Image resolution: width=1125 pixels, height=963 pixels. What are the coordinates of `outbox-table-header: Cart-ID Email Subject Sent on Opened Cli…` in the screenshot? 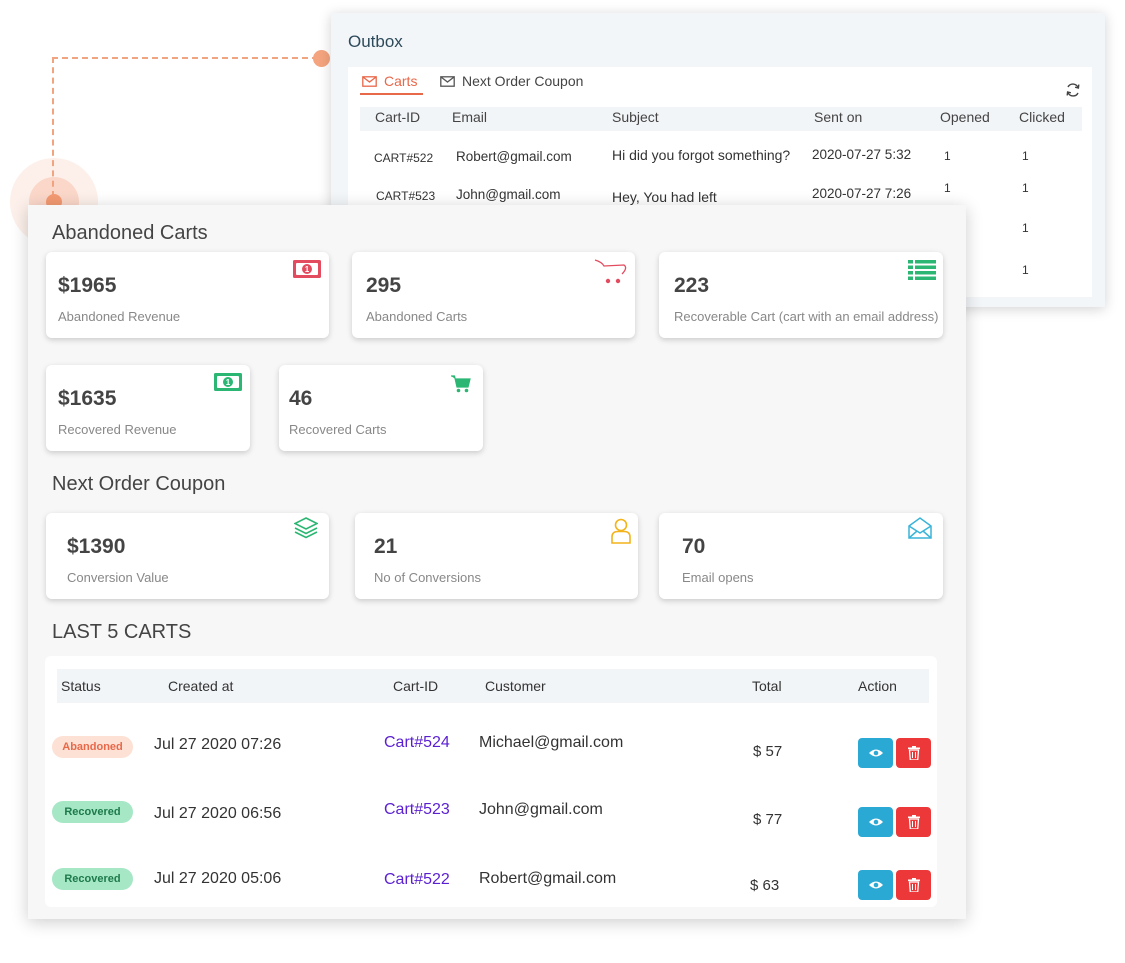 It's located at (721, 119).